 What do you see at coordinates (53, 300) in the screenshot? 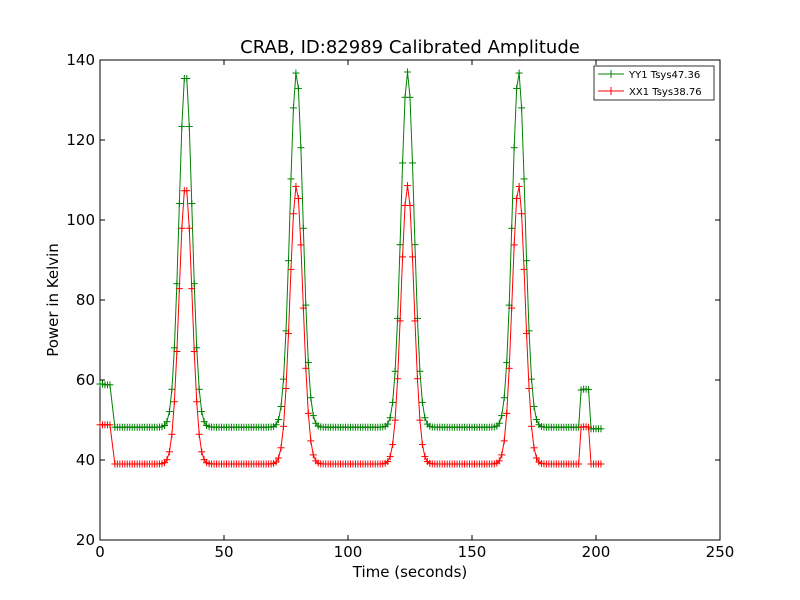
I see `y-axis-label: Power in Kelvin` at bounding box center [53, 300].